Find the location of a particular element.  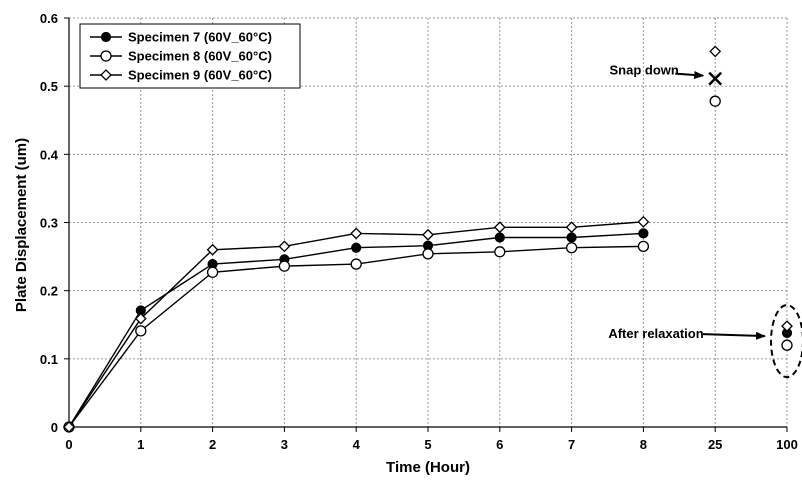

legend-label-3: Specimen 9 (60V_60°C) is located at coordinates (200, 75).